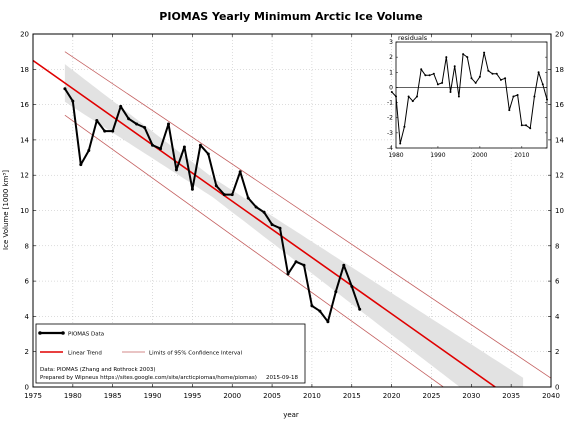 Image resolution: width=570 pixels, height=428 pixels. Describe the element at coordinates (27, 388) in the screenshot. I see `y-tick-label: 0` at that location.